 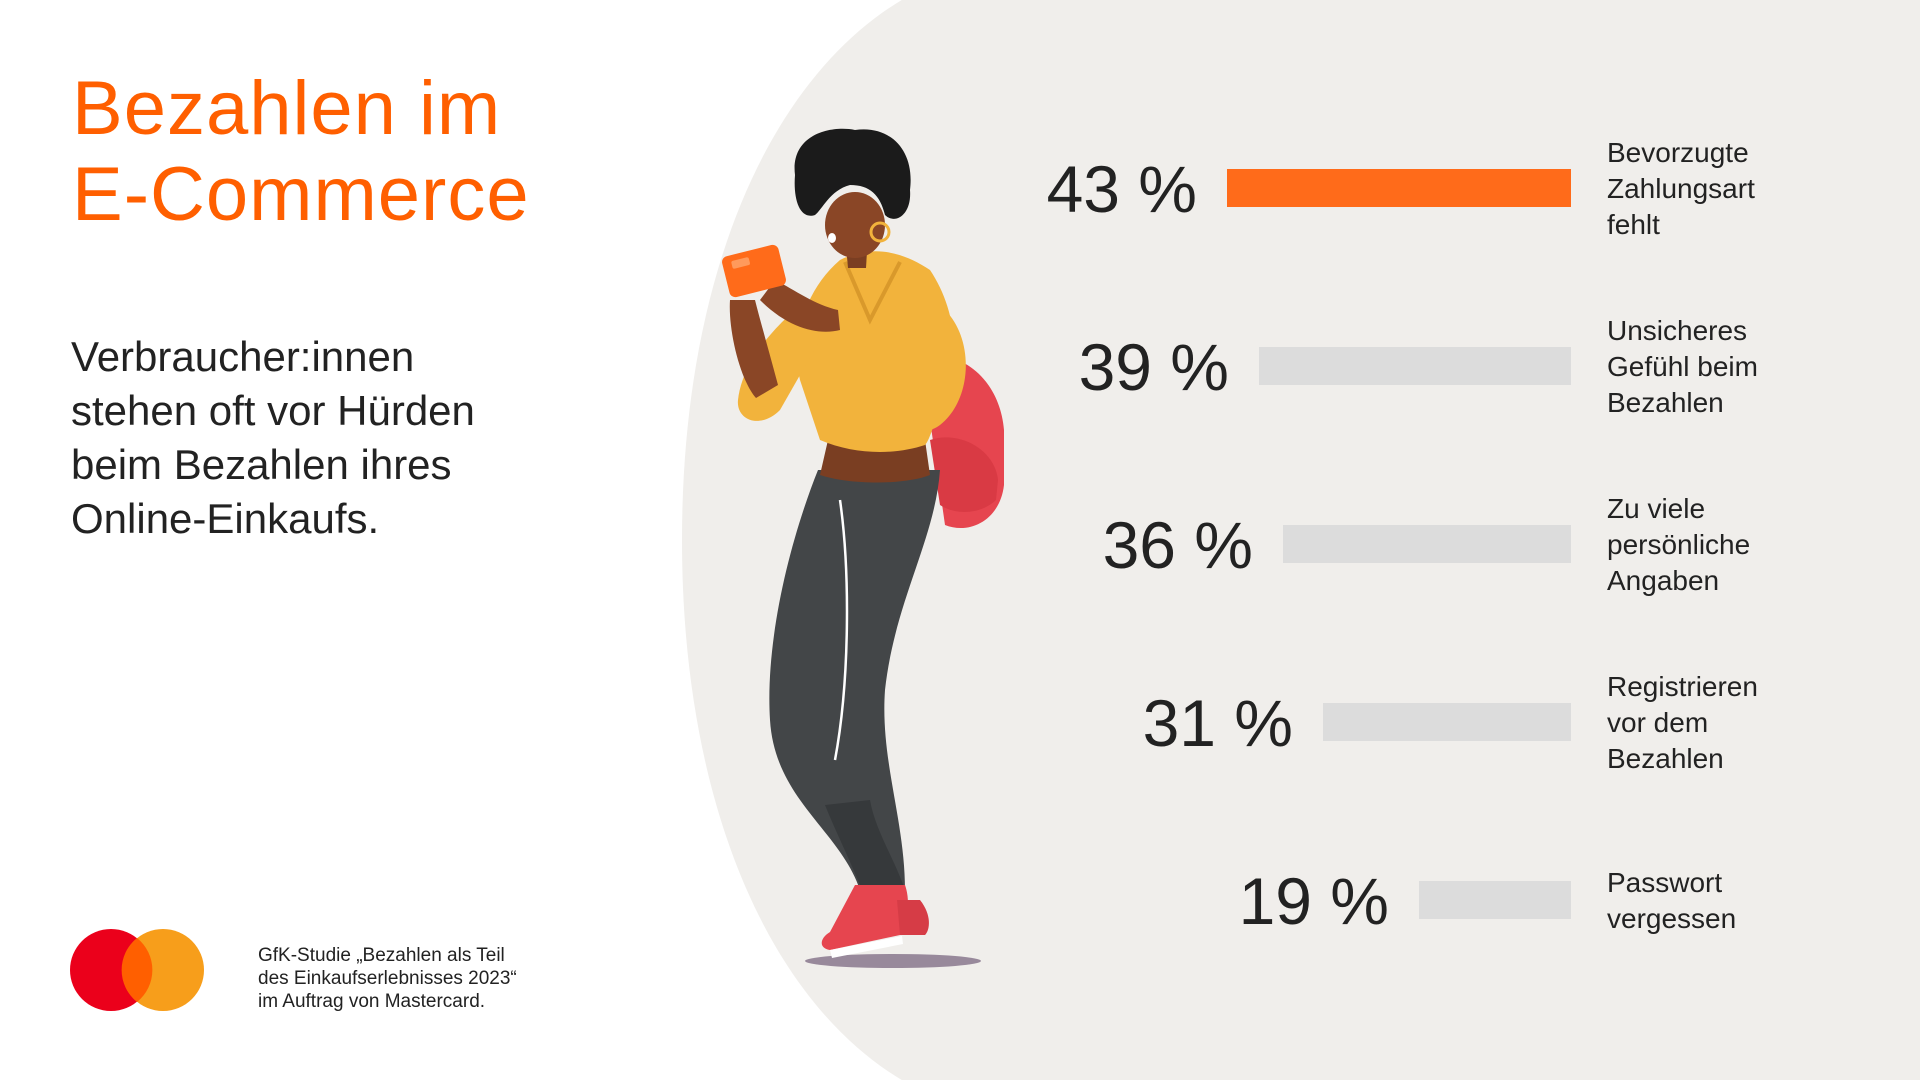 I want to click on category-label-line: Bevorzugte, so click(x=1678, y=152).